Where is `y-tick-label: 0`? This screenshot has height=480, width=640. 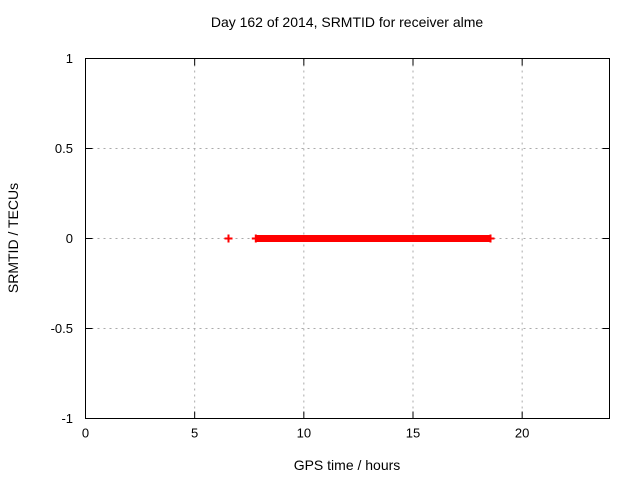
y-tick-label: 0 is located at coordinates (69, 238).